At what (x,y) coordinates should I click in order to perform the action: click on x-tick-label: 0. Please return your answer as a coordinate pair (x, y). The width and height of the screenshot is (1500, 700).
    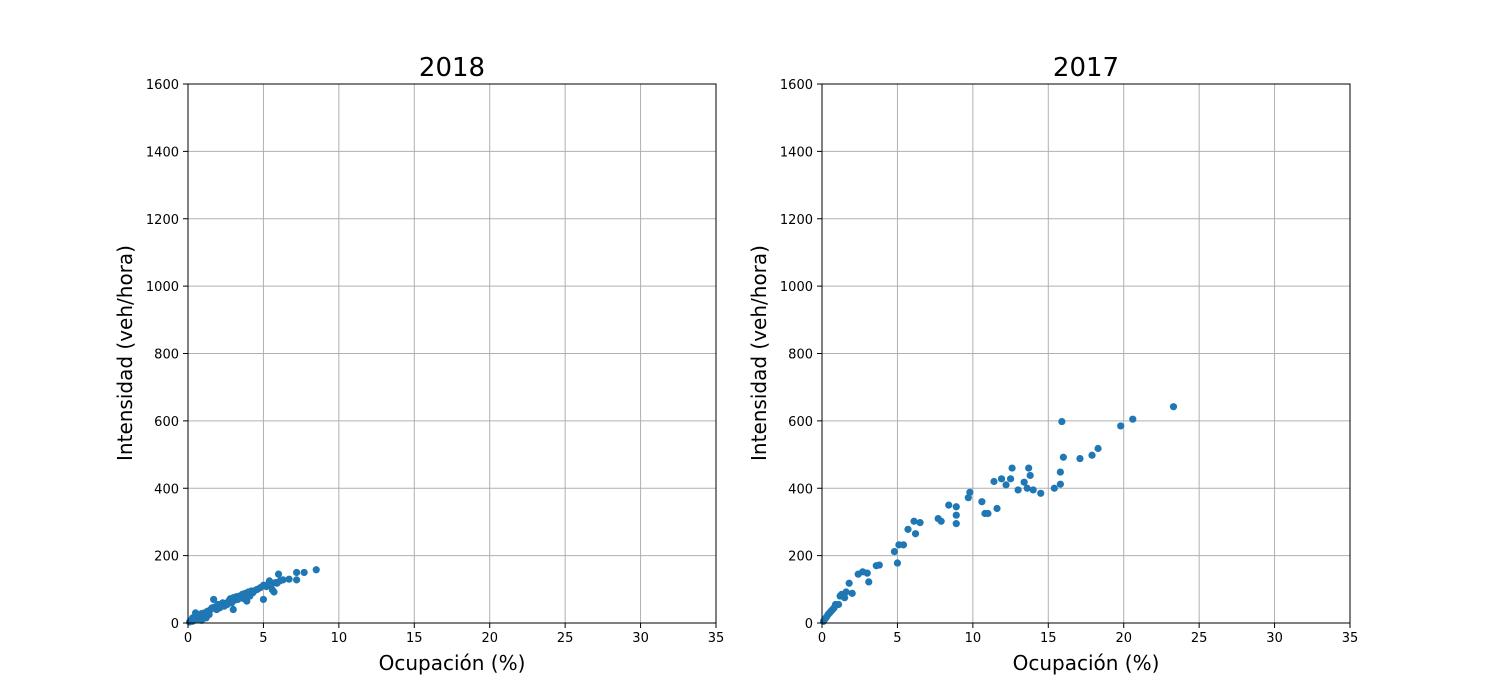
    Looking at the image, I should click on (188, 638).